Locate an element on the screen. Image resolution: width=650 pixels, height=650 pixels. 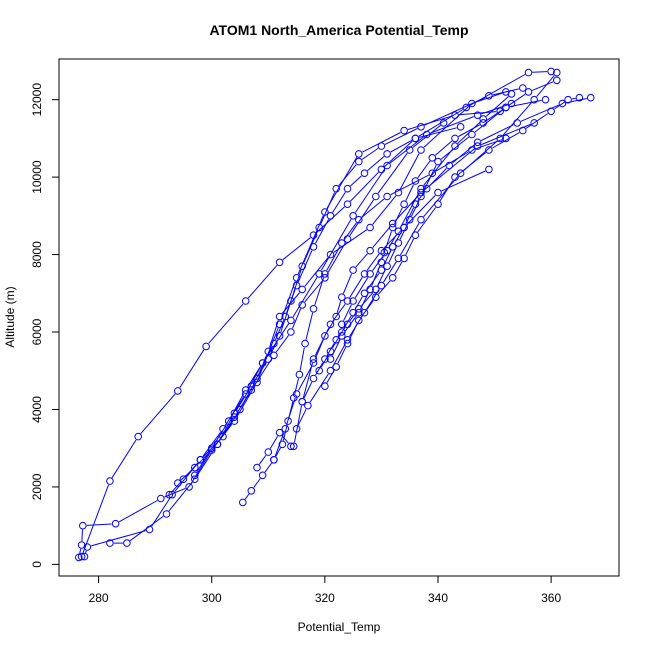
series-8-point is located at coordinates (299, 374).